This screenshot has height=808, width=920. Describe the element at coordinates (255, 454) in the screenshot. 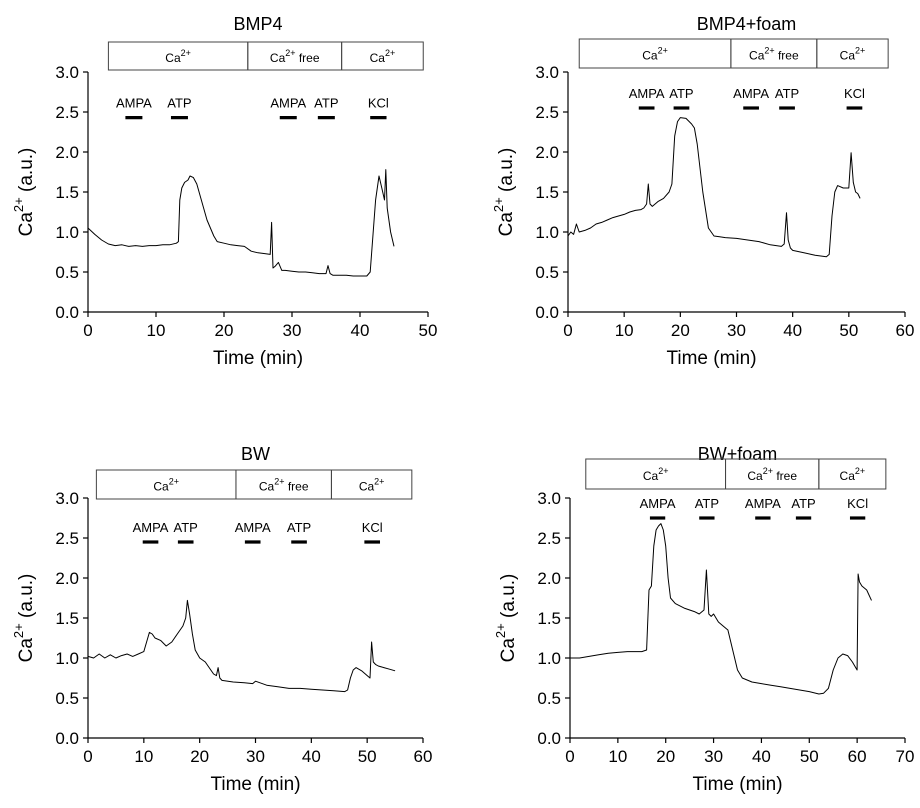

I see `chart-title: BW` at that location.